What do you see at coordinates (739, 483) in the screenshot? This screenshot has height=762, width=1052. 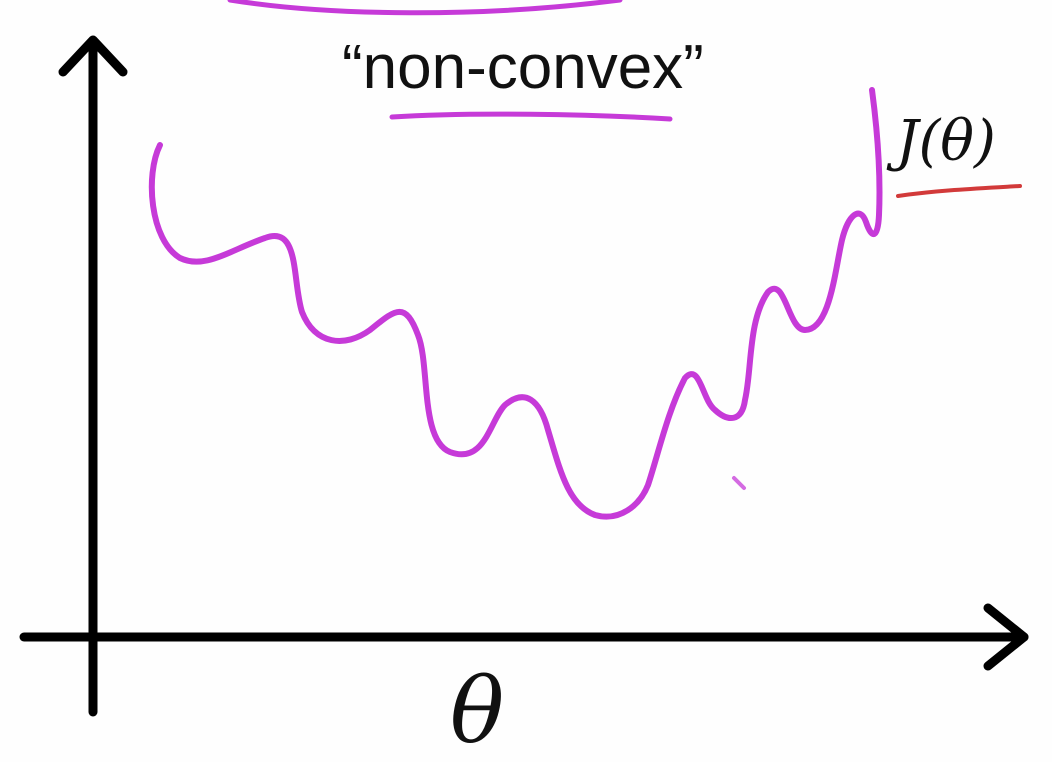 I see `stray-pen-mark` at bounding box center [739, 483].